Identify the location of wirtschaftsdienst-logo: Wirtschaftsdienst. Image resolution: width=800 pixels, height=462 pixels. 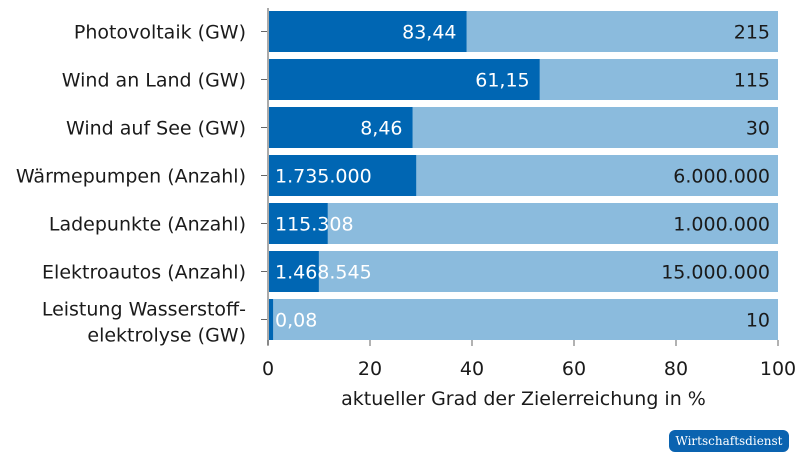
(729, 441).